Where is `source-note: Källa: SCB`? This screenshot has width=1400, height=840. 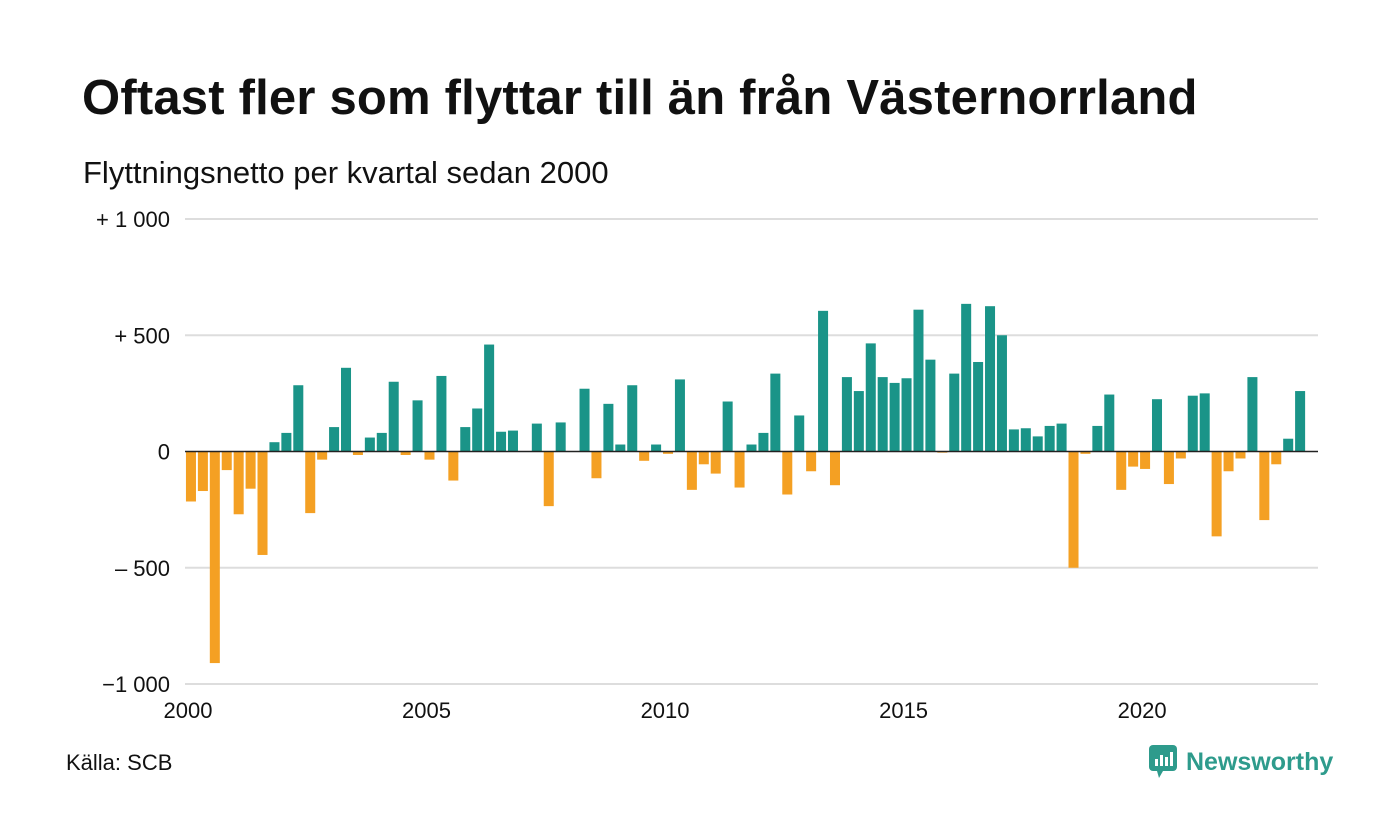
source-note: Källa: SCB is located at coordinates (119, 762).